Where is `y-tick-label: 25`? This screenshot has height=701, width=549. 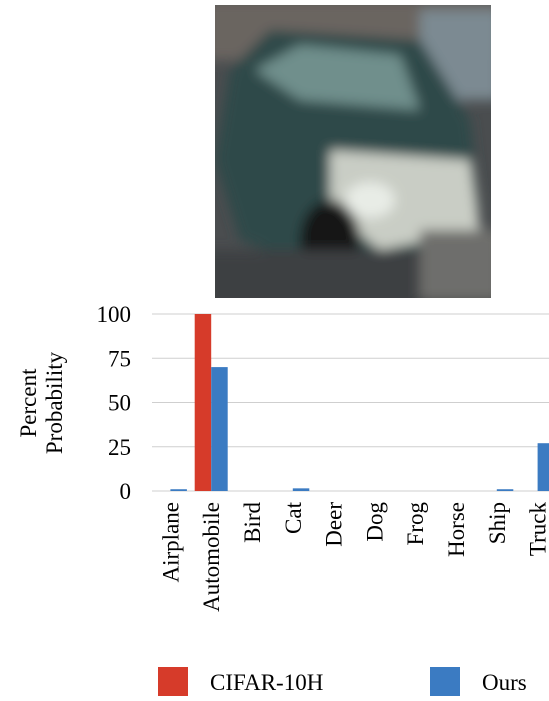 y-tick-label: 25 is located at coordinates (119, 447).